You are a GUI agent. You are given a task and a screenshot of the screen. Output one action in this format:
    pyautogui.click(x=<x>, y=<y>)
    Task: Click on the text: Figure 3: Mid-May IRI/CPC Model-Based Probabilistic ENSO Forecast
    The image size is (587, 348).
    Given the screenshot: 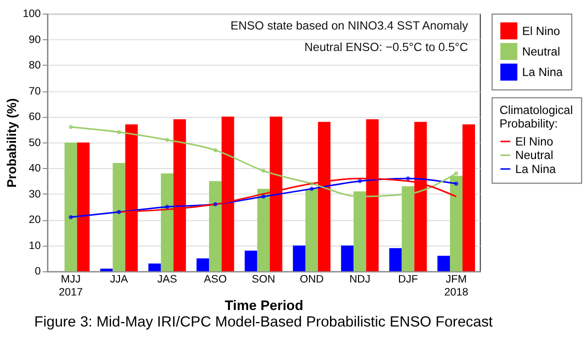 What is the action you would take?
    pyautogui.click(x=263, y=322)
    